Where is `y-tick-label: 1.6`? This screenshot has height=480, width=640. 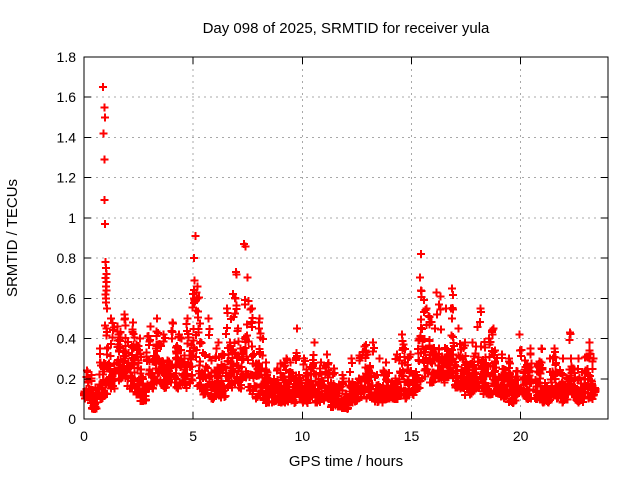
y-tick-label: 1.6 is located at coordinates (67, 97).